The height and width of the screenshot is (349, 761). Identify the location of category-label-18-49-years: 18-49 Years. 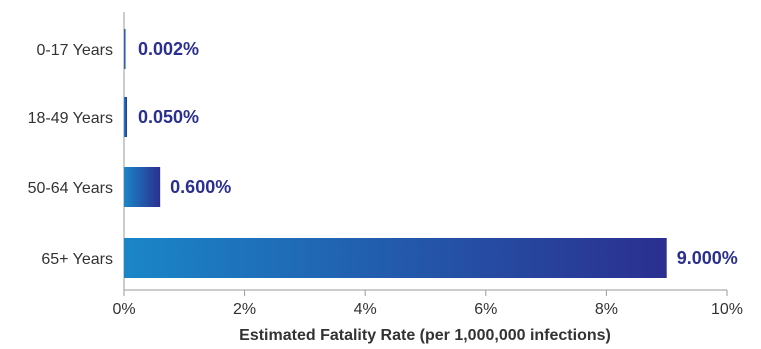
(70, 118).